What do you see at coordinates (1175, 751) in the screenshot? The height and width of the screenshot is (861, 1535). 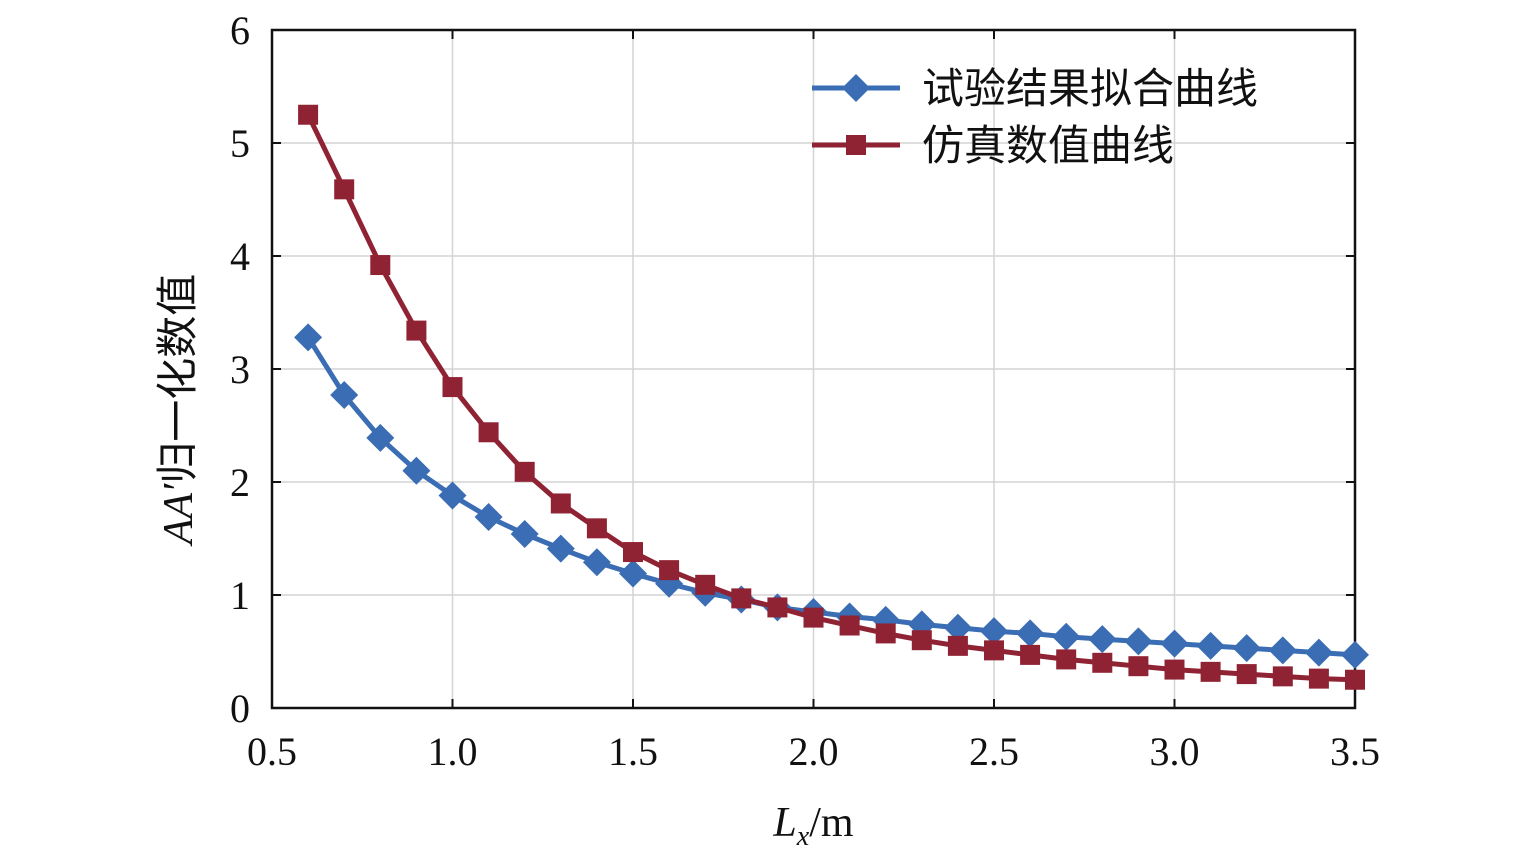 I see `x-tick-label: 3.0` at bounding box center [1175, 751].